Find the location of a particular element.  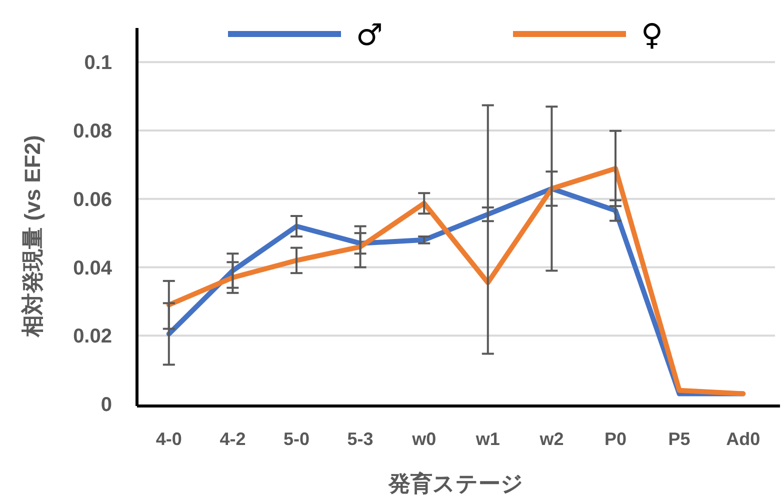

x-tick-label: 5-0 is located at coordinates (296, 439).